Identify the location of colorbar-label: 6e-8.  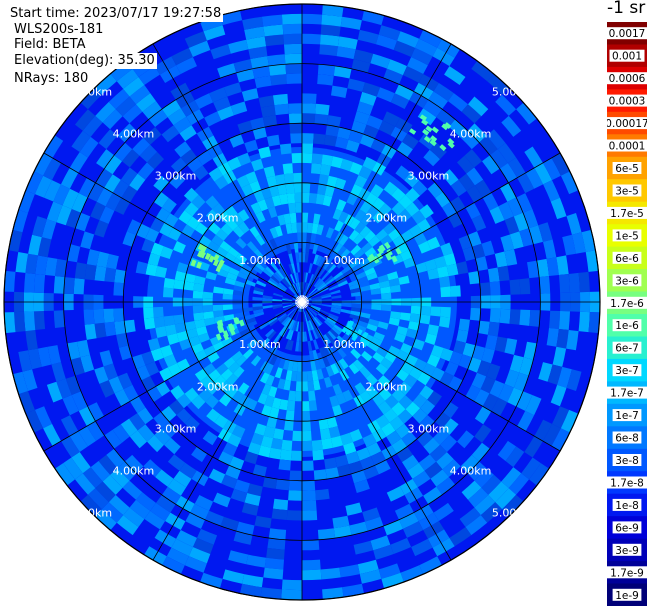
(627, 439).